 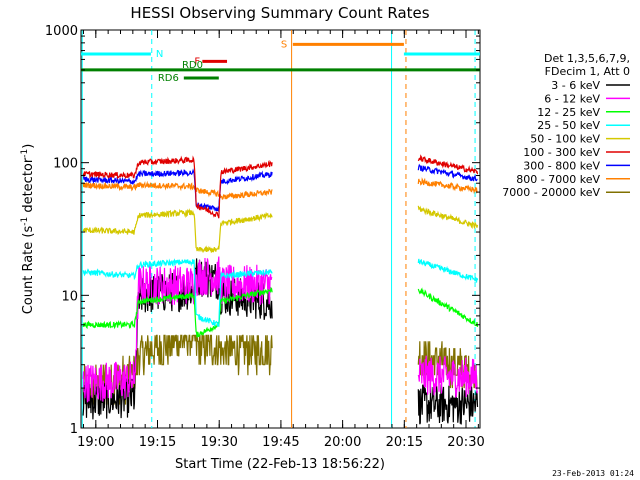 I want to click on legend-label: 6 - 12 keV, so click(x=572, y=98).